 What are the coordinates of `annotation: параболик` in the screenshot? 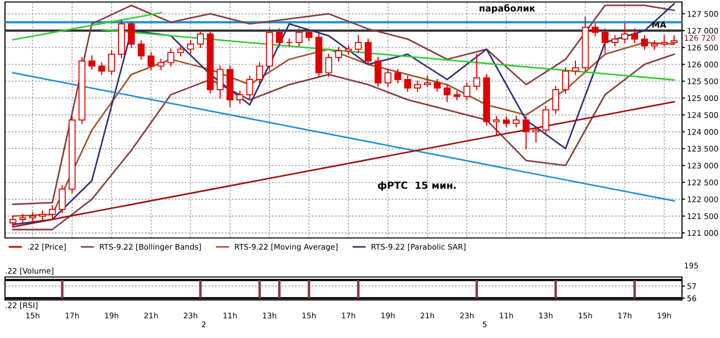 It's located at (508, 9).